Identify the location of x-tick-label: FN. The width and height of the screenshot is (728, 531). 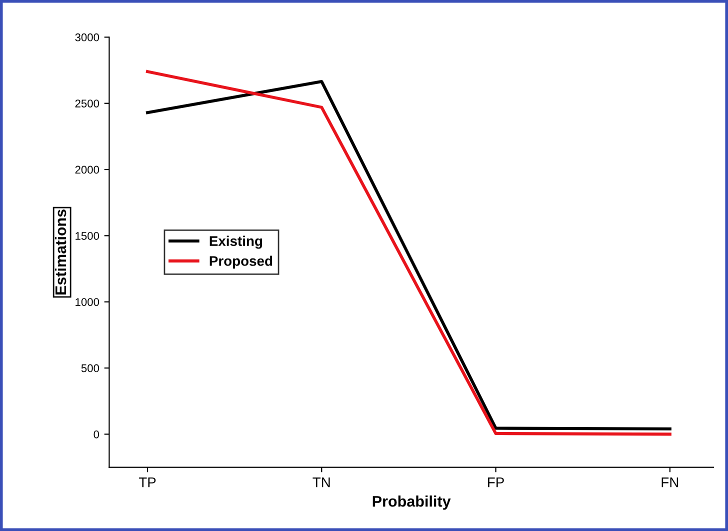
(670, 483).